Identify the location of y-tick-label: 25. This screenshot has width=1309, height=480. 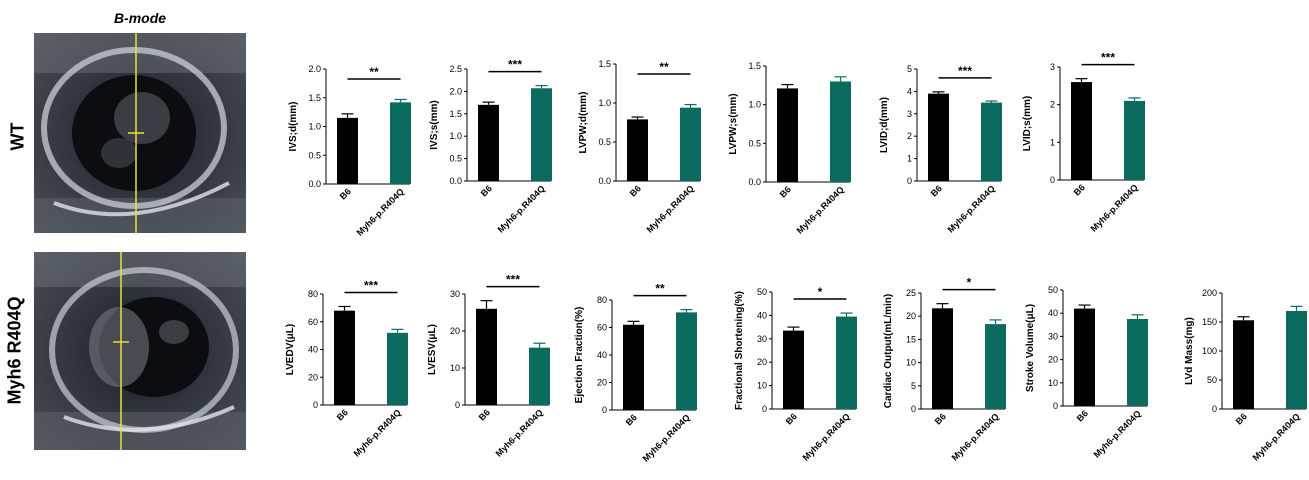
(911, 293).